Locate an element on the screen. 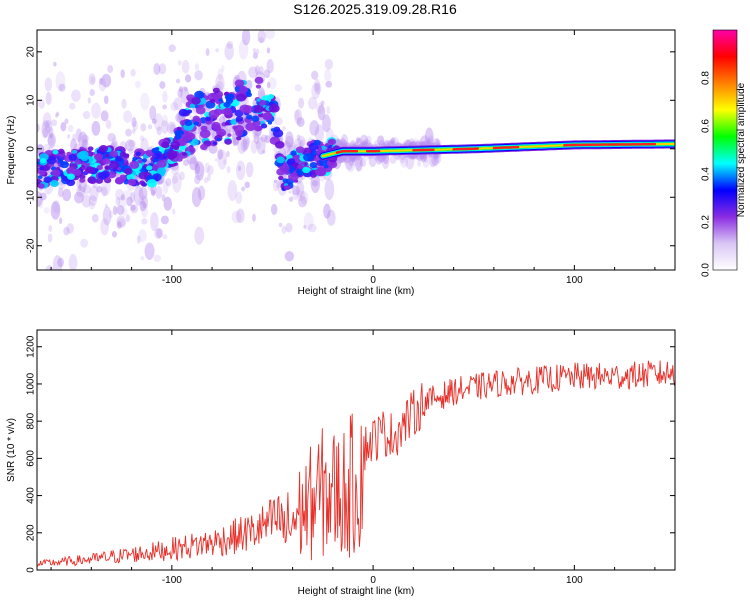  colorbar-label: Normalized spectral amplitude is located at coordinates (741, 149).